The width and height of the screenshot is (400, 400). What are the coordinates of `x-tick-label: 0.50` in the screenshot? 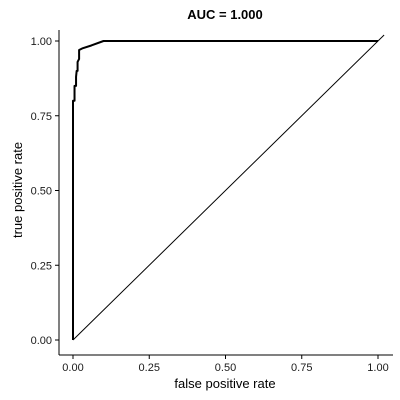 It's located at (225, 368).